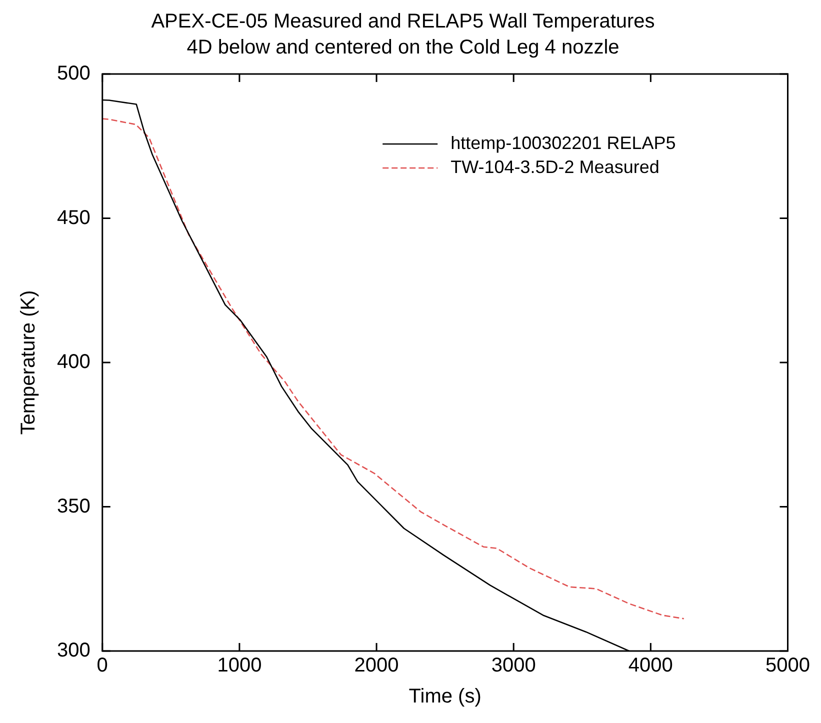 The image size is (821, 723). Describe the element at coordinates (555, 166) in the screenshot. I see `legend-label: TW-104-3.5D-2 Measured` at that location.